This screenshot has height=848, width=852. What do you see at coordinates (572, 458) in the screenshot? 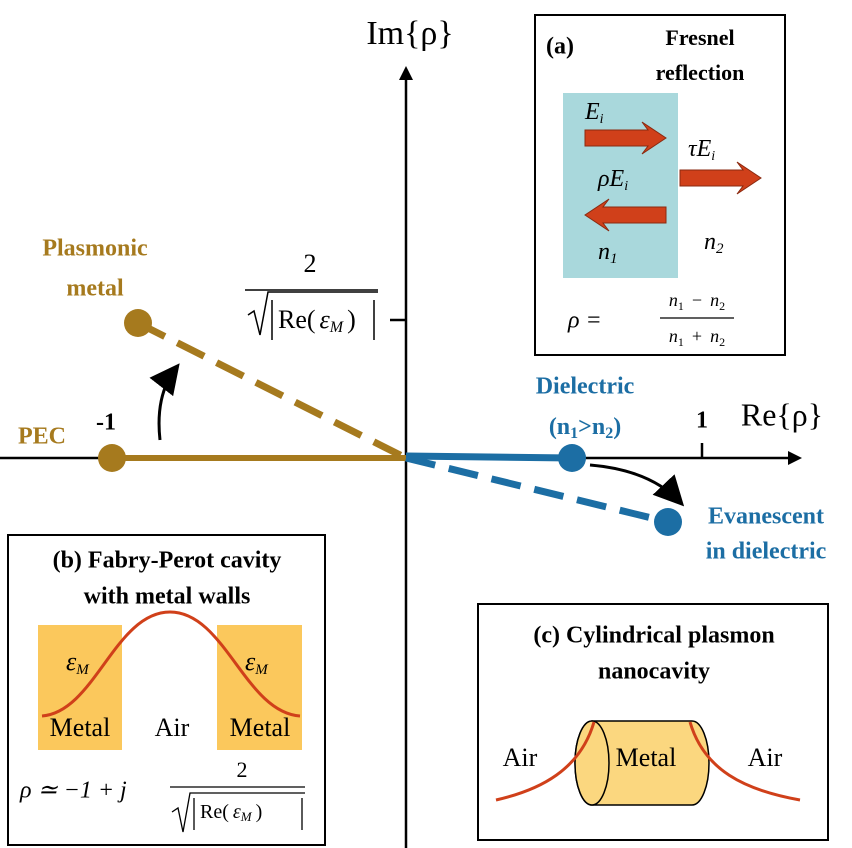
I see `dielectric-point` at bounding box center [572, 458].